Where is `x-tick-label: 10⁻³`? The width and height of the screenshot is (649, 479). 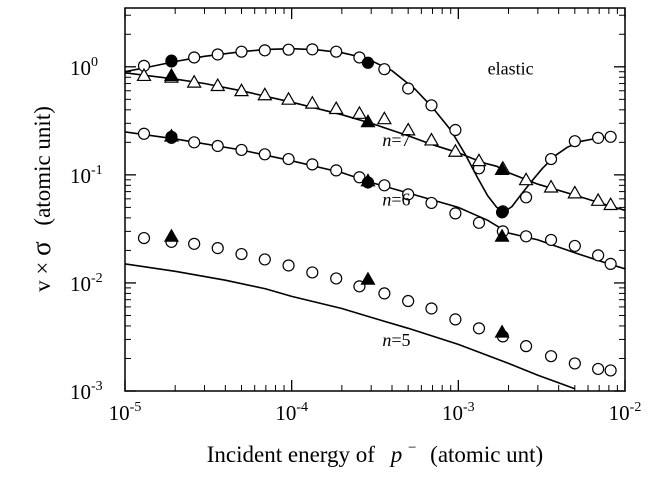
x-tick-label: 10⁻³ is located at coordinates (458, 412).